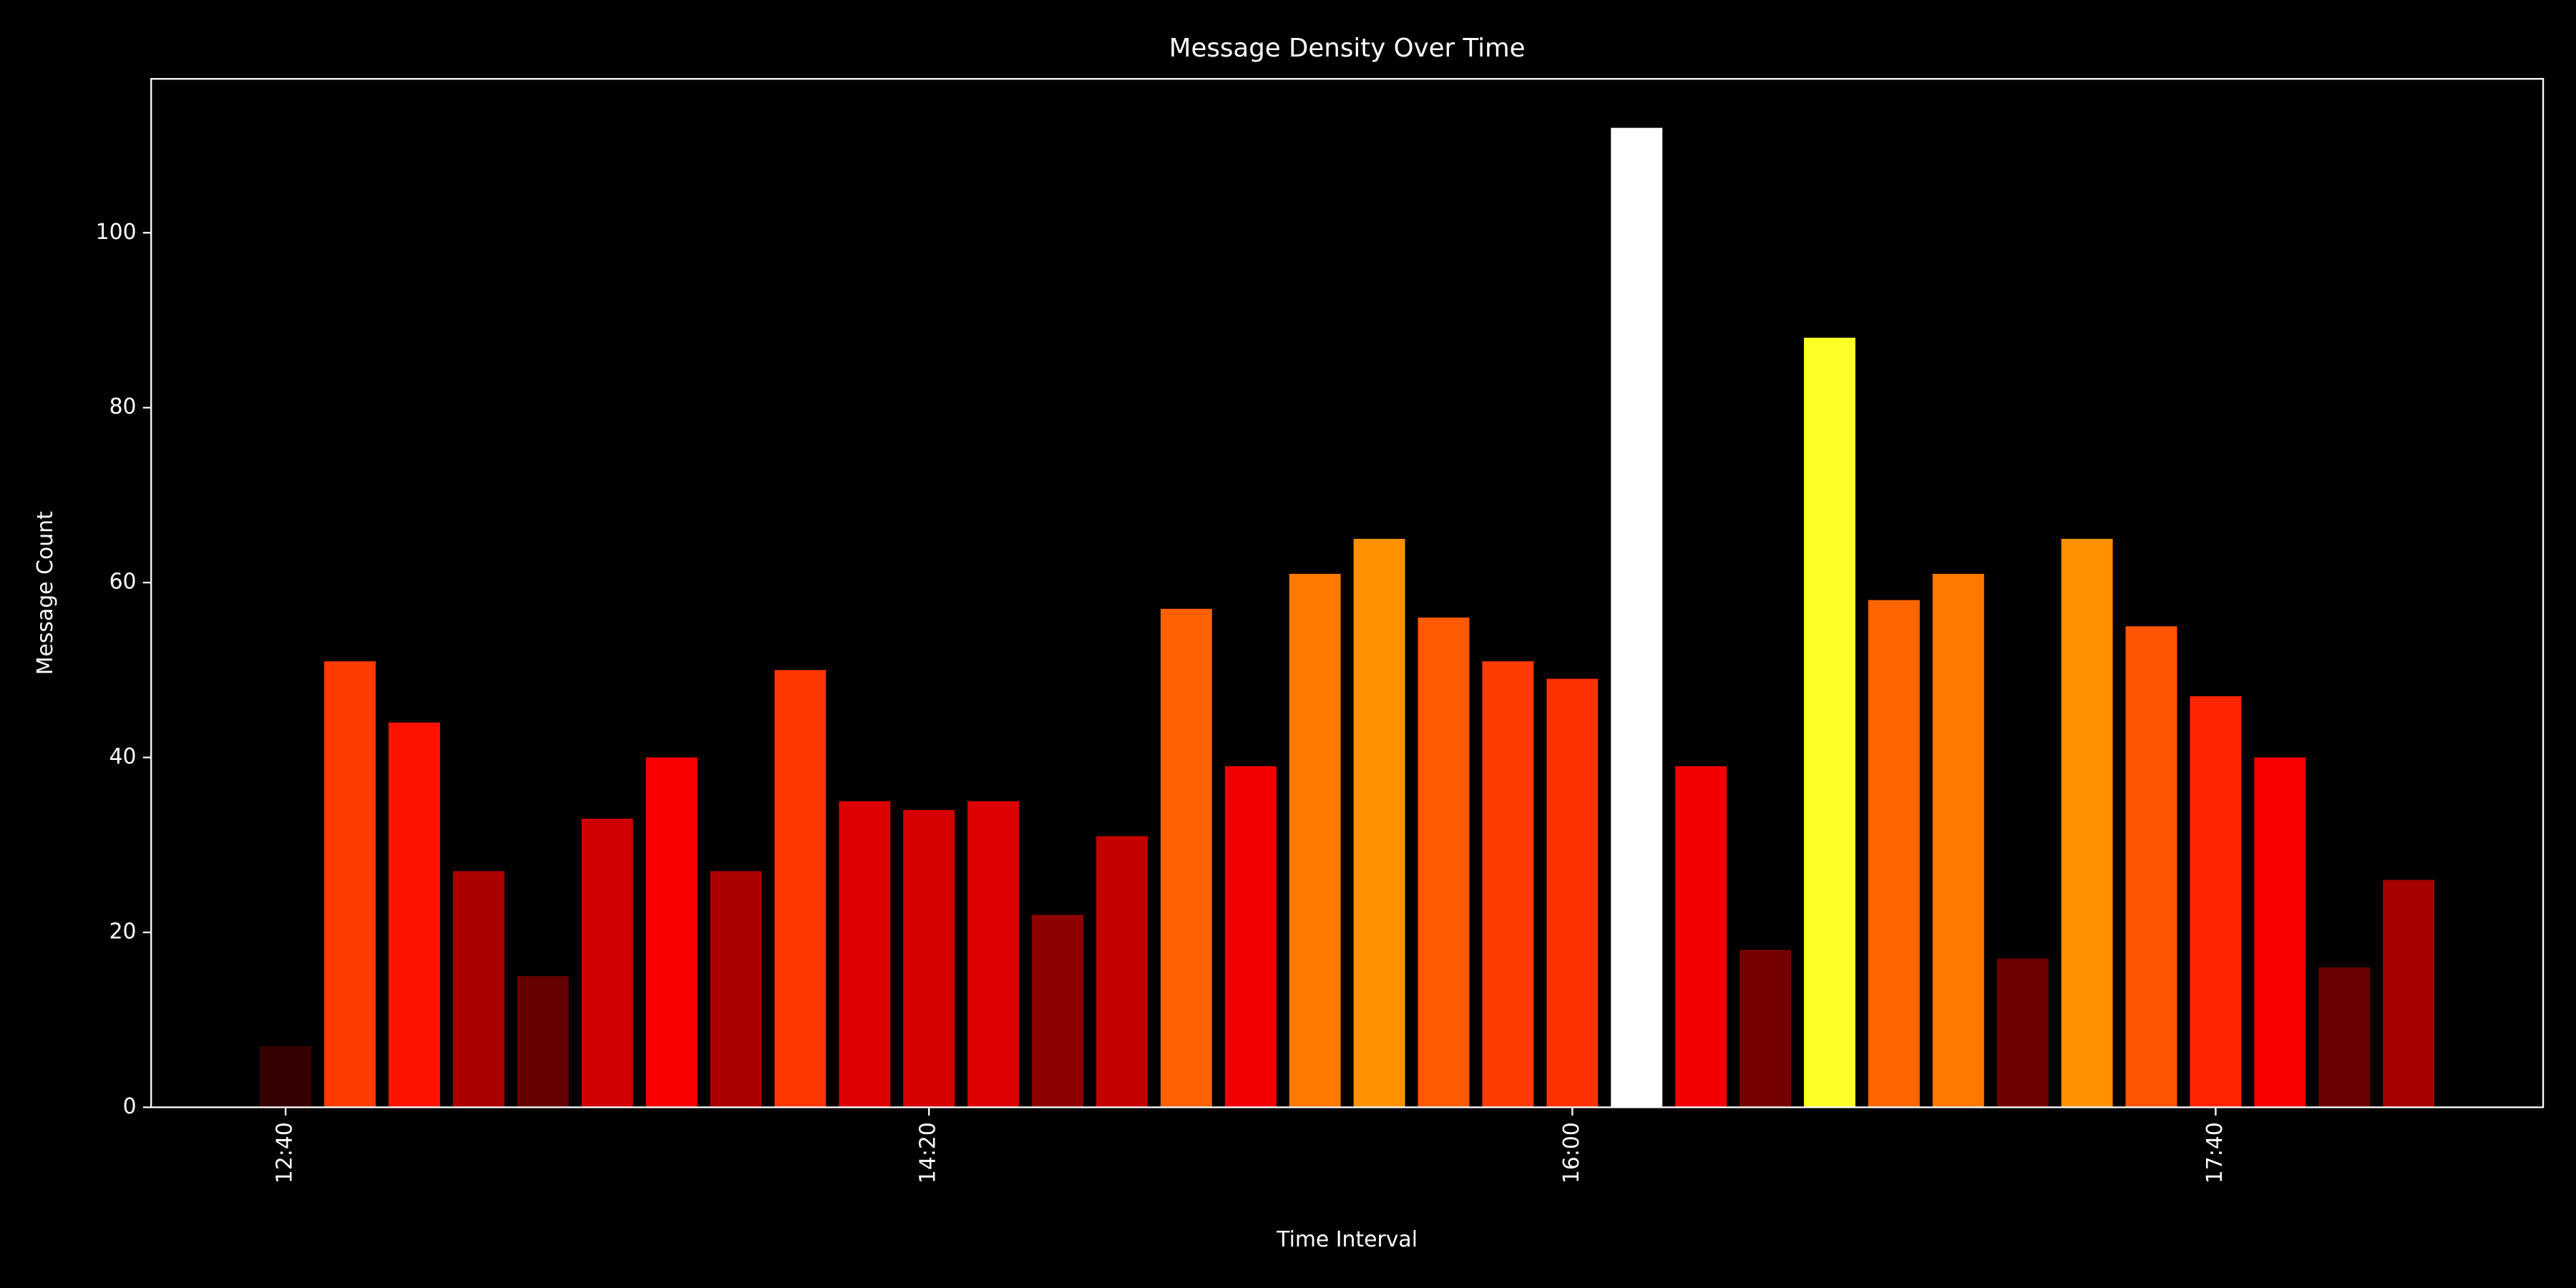 The width and height of the screenshot is (2576, 1288). Describe the element at coordinates (45, 593) in the screenshot. I see `y-axis-label: Message Count` at that location.